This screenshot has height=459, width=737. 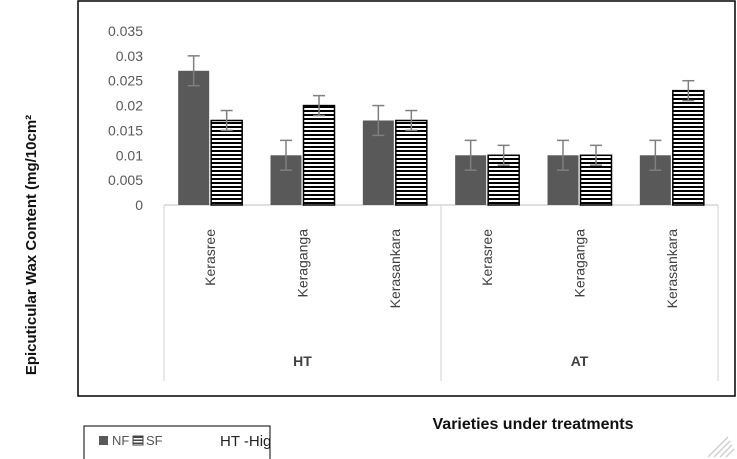 I want to click on y-tick-label: 0.035, so click(x=125, y=31).